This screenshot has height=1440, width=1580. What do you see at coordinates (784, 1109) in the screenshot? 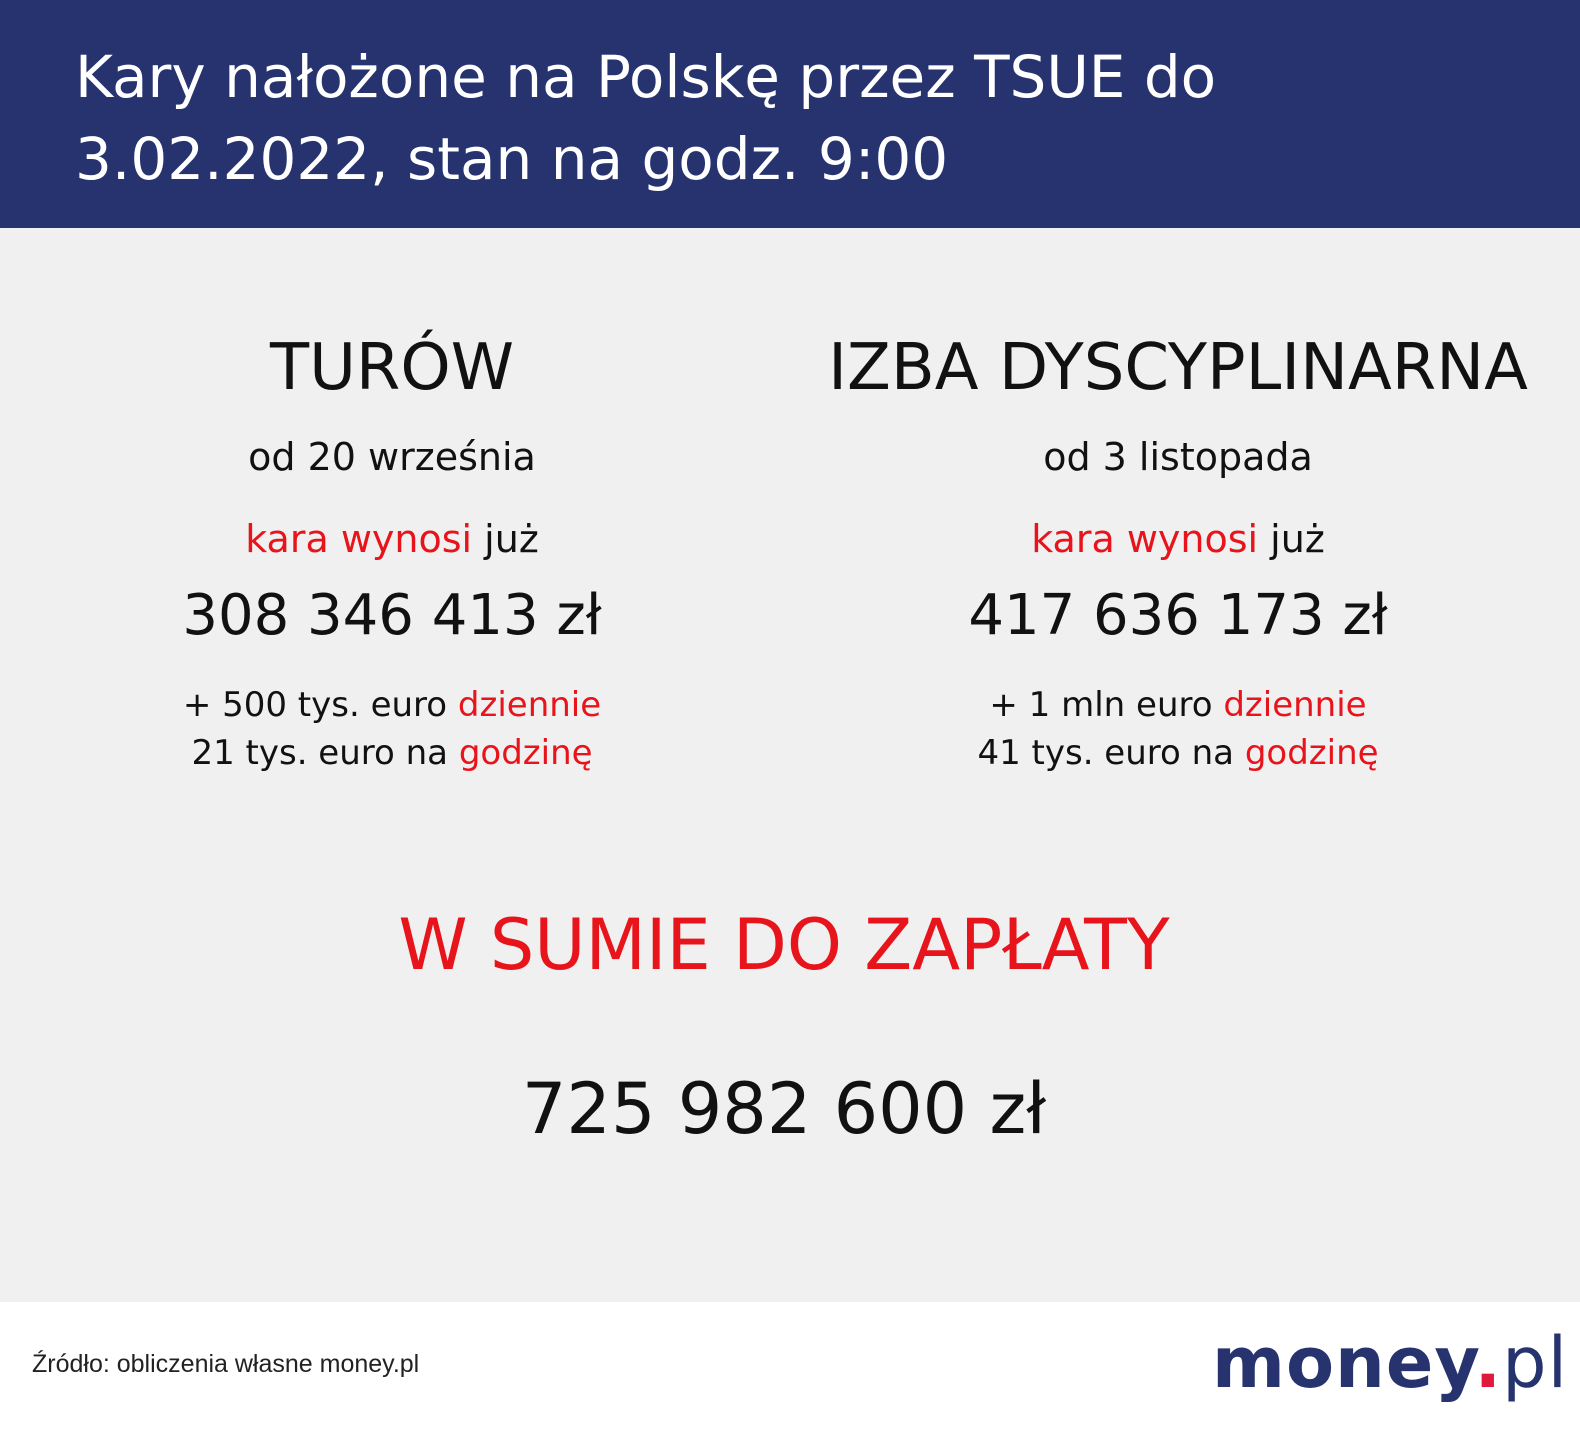
I see `total-value: 725 982 600 zł` at bounding box center [784, 1109].